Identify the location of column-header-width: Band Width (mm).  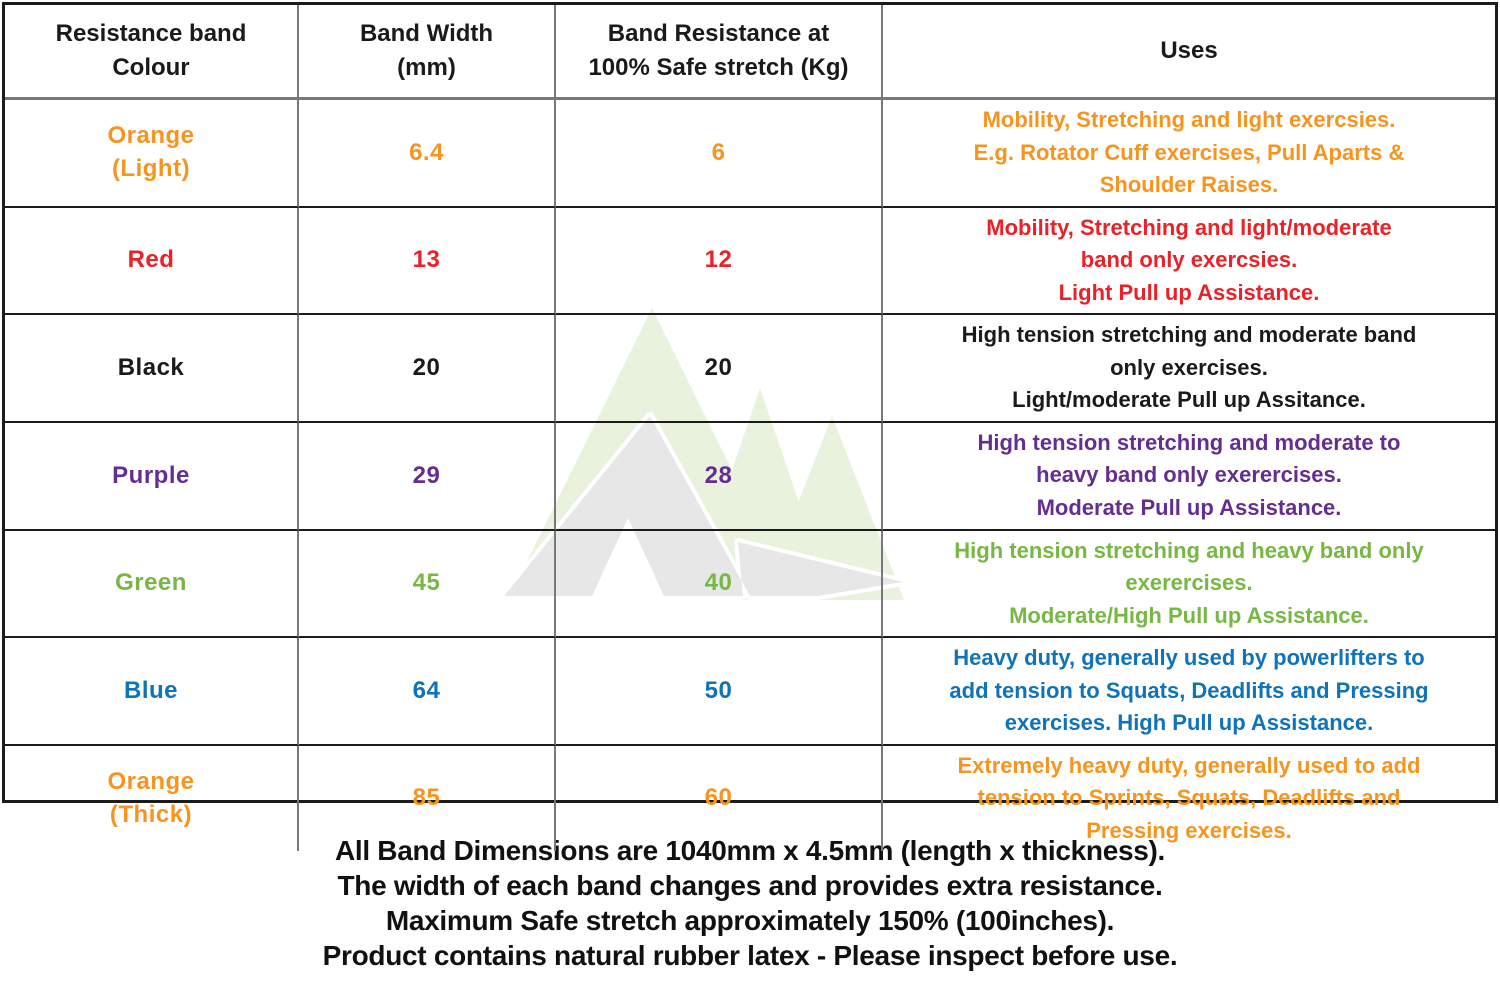
(427, 52).